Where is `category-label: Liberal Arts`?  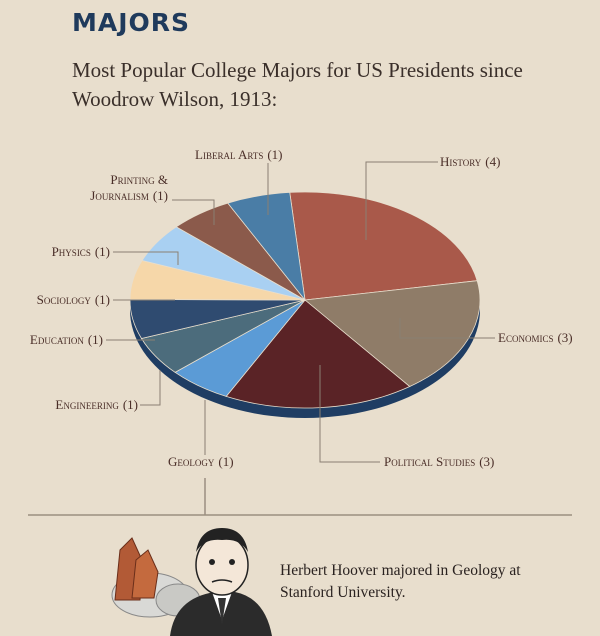 category-label: Liberal Arts is located at coordinates (229, 154).